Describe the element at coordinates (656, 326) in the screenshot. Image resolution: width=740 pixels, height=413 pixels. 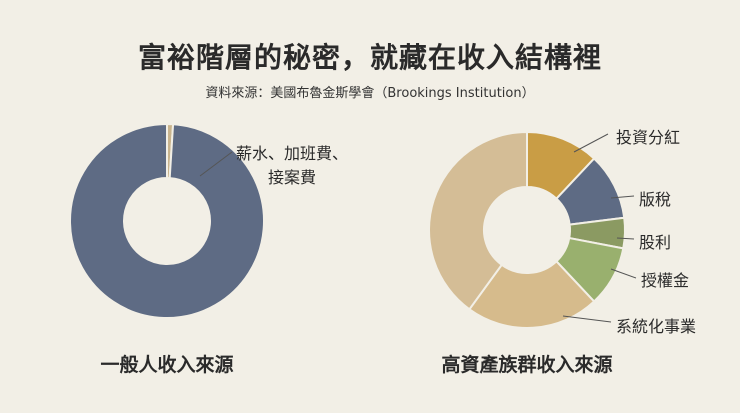
I see `donut-1-label-4: 系統化事業` at that location.